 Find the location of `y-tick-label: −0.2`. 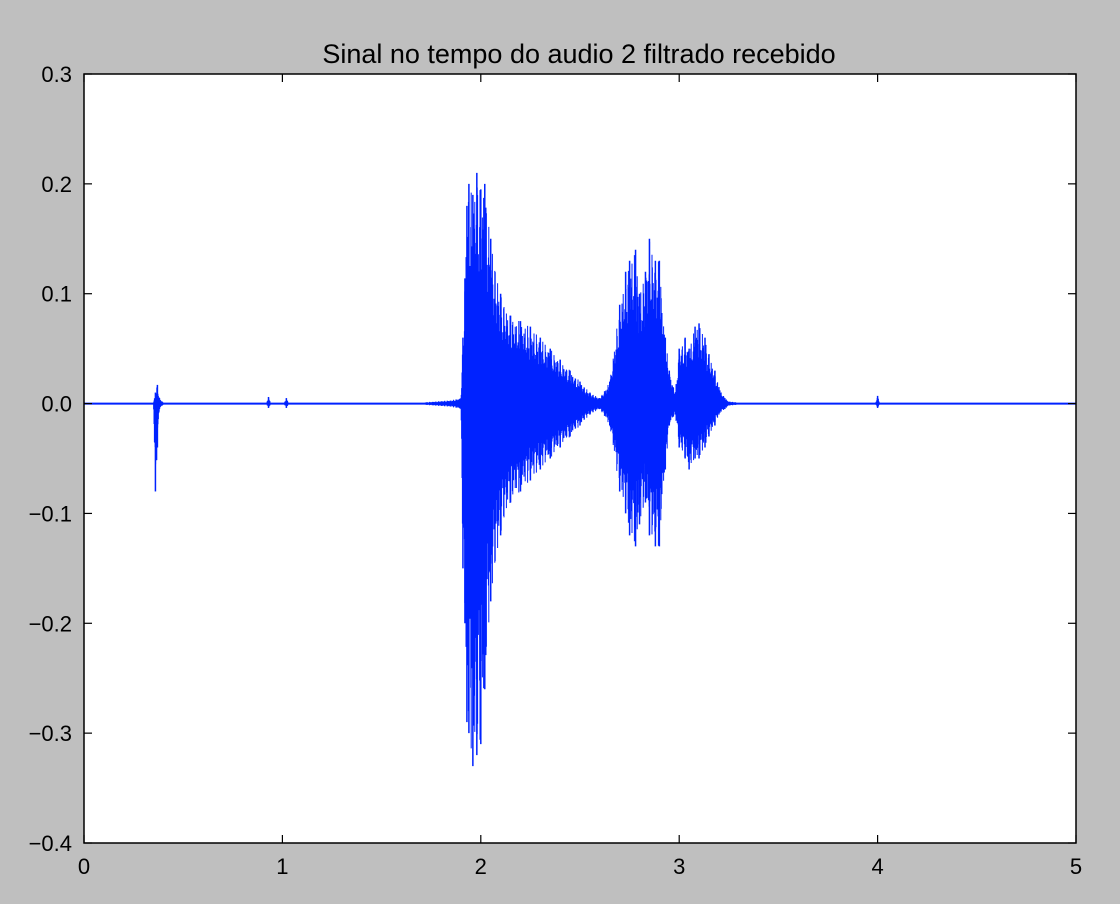

y-tick-label: −0.2 is located at coordinates (50, 623).